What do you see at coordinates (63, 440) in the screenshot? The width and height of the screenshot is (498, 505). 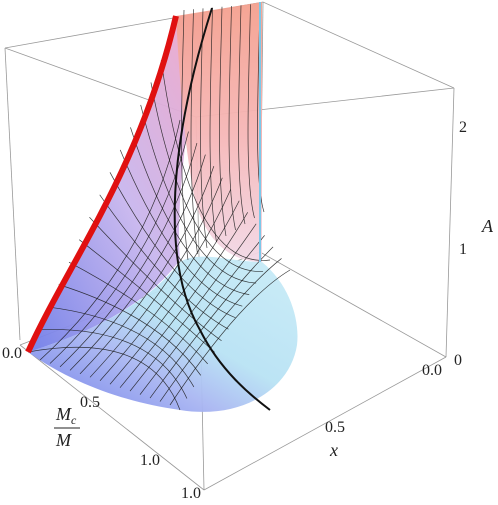 I see `axis-label-m-denominator: M` at bounding box center [63, 440].